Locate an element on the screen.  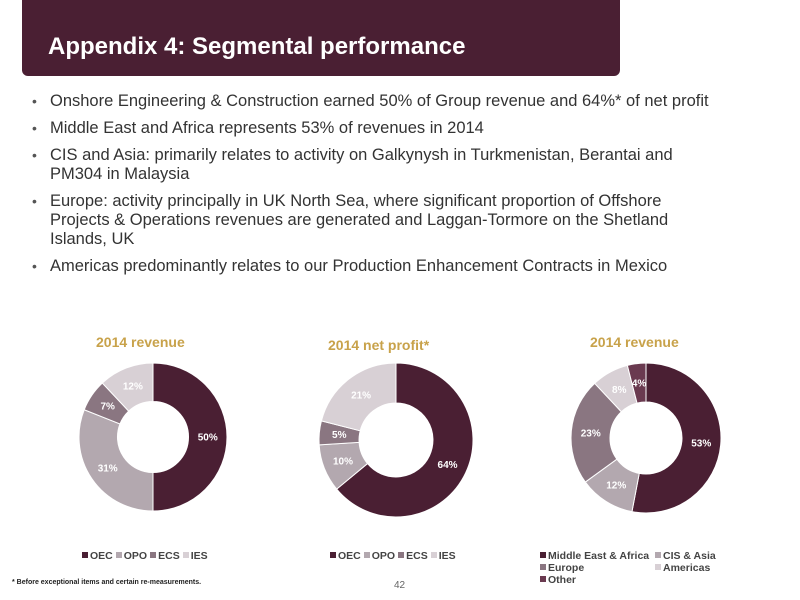
data-label: 5% is located at coordinates (339, 435).